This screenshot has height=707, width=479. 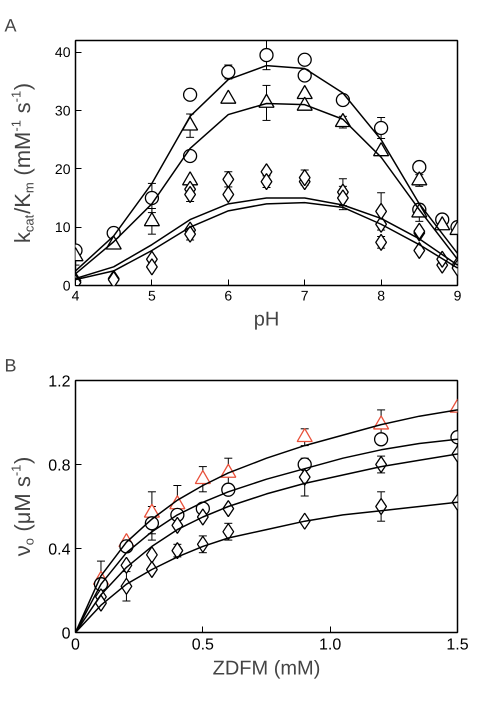 What do you see at coordinates (457, 645) in the screenshot?
I see `x-tick-label: 1.5` at bounding box center [457, 645].